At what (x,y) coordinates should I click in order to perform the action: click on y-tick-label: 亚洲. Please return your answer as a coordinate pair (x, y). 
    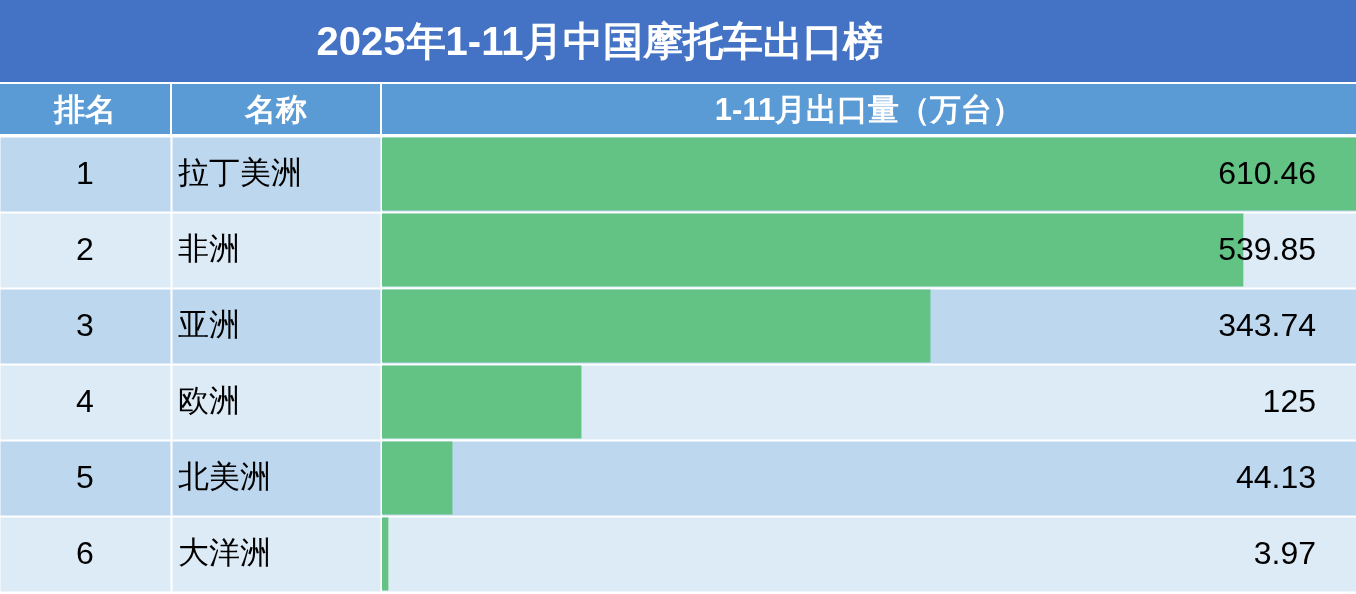
    Looking at the image, I should click on (209, 324).